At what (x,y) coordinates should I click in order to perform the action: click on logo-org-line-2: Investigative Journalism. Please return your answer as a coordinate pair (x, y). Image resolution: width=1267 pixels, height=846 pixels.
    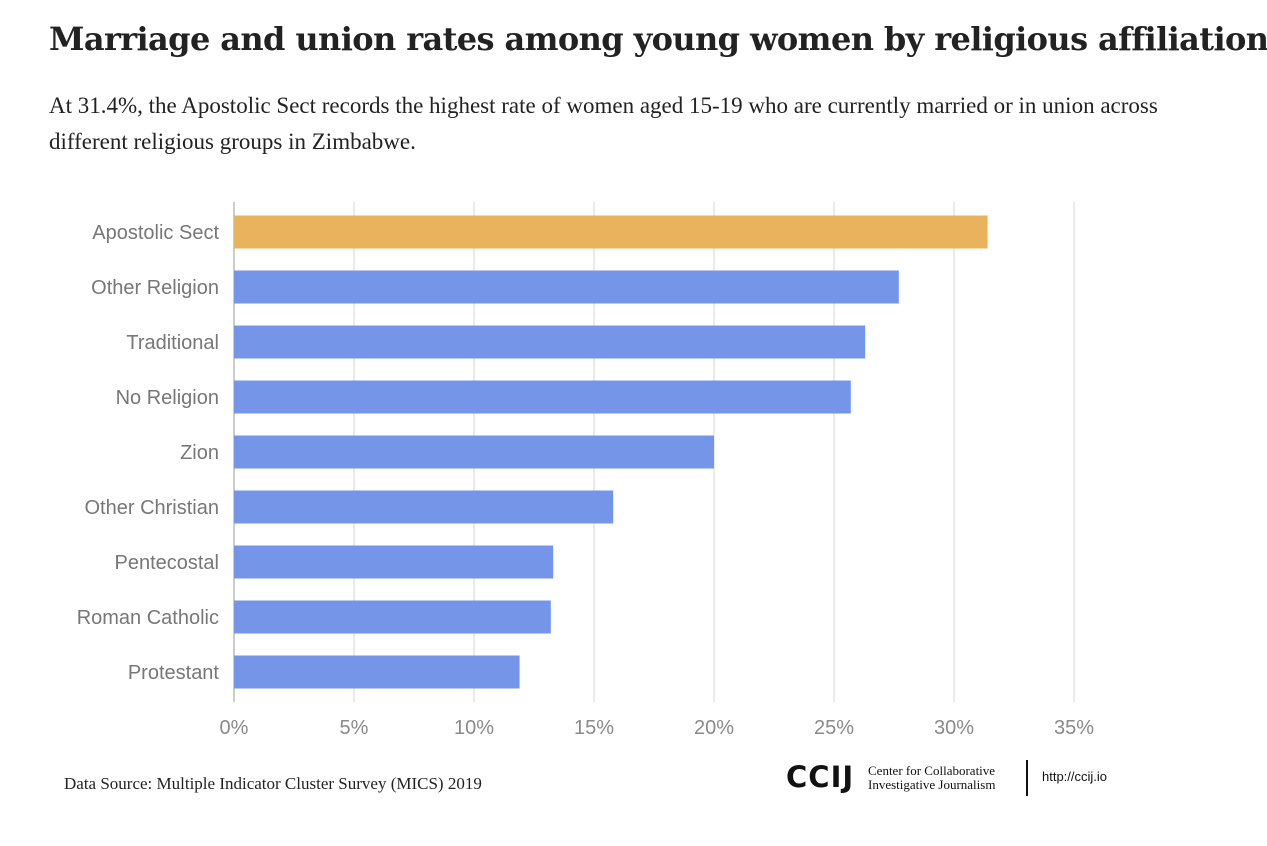
    Looking at the image, I should click on (932, 784).